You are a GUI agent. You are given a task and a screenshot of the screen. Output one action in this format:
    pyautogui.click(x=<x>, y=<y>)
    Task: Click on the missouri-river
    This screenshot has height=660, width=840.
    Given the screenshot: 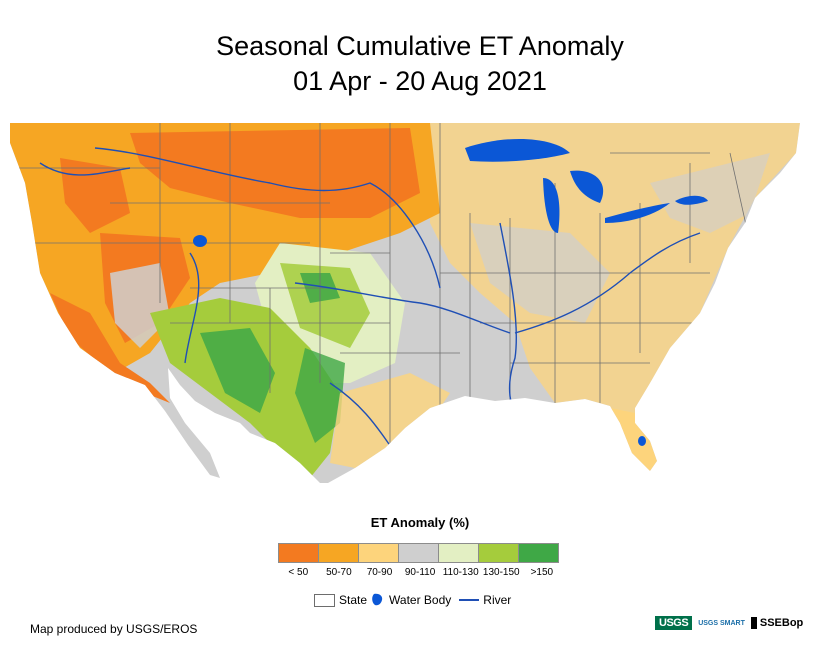 What is the action you would take?
    pyautogui.click(x=267, y=218)
    